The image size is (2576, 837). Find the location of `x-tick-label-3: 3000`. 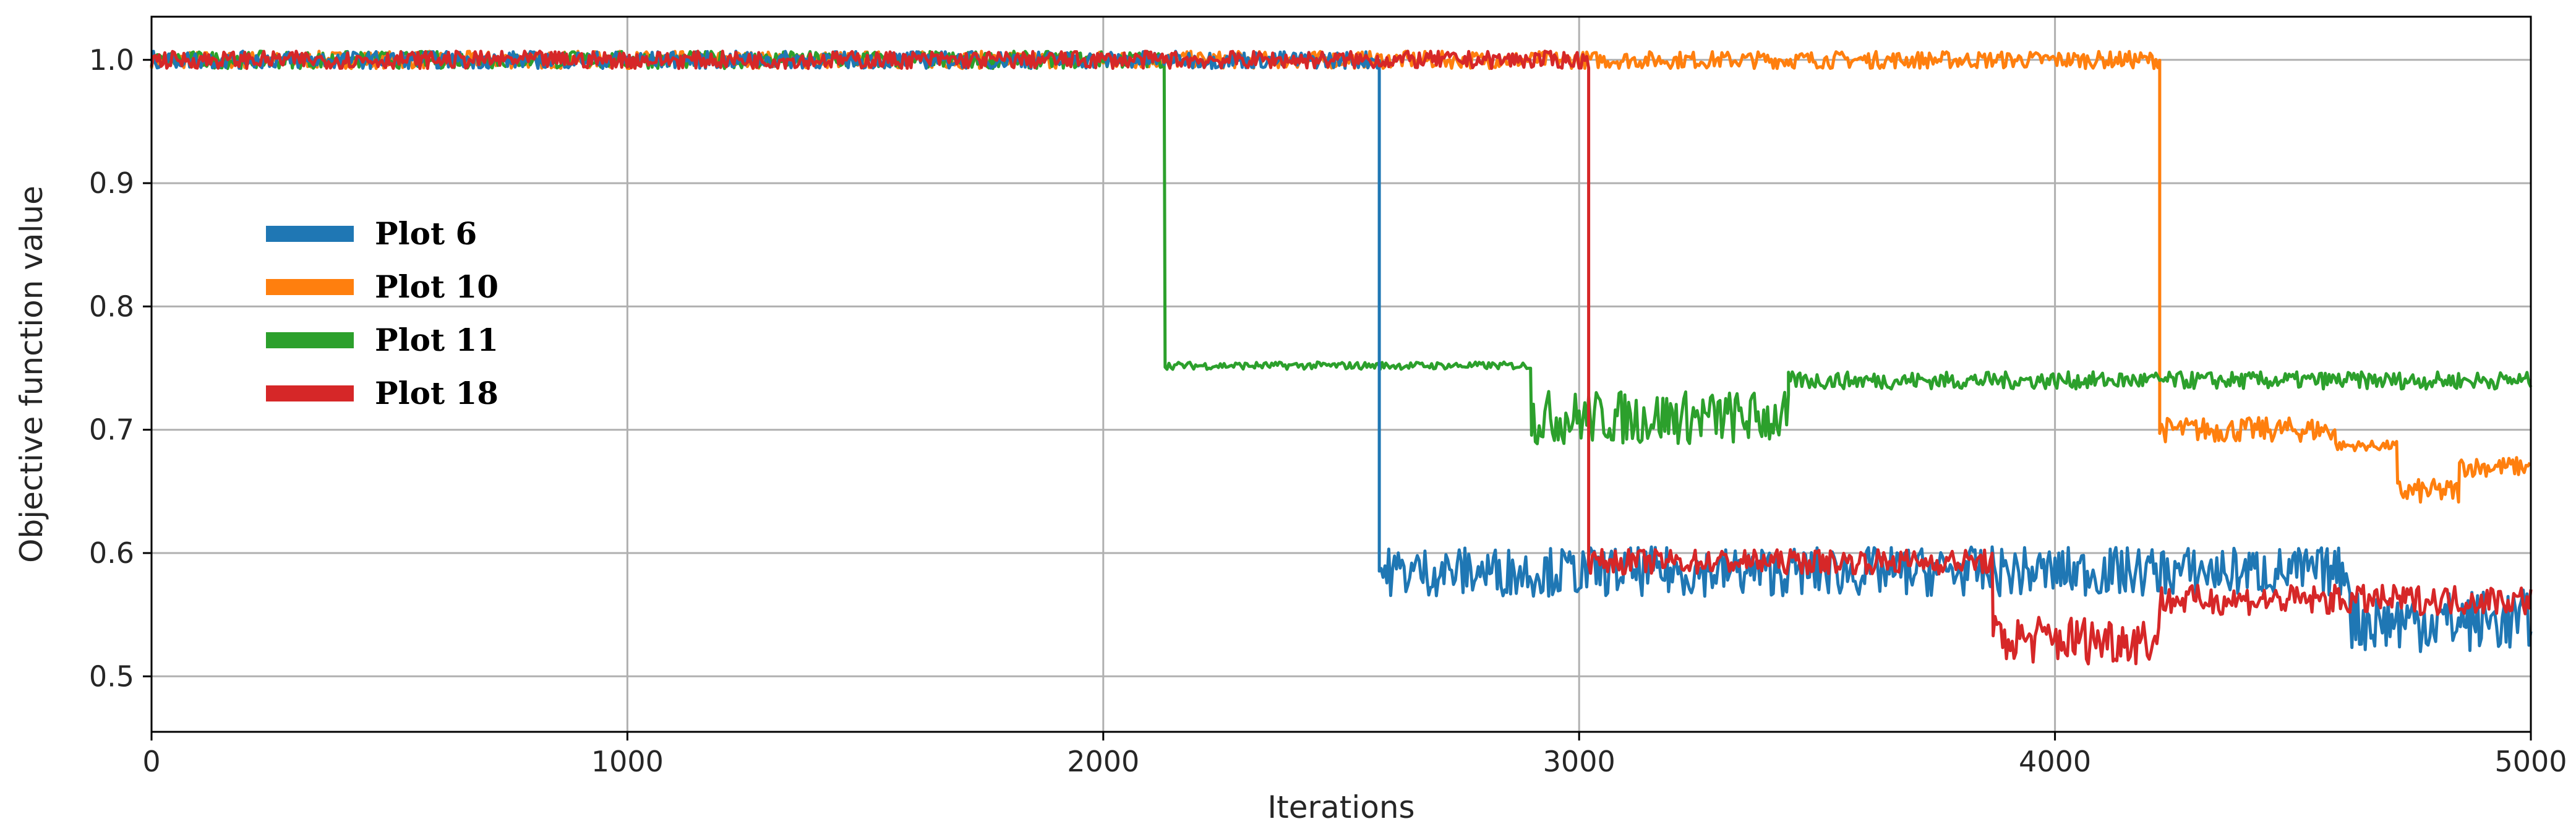

x-tick-label-3: 3000 is located at coordinates (1579, 762).